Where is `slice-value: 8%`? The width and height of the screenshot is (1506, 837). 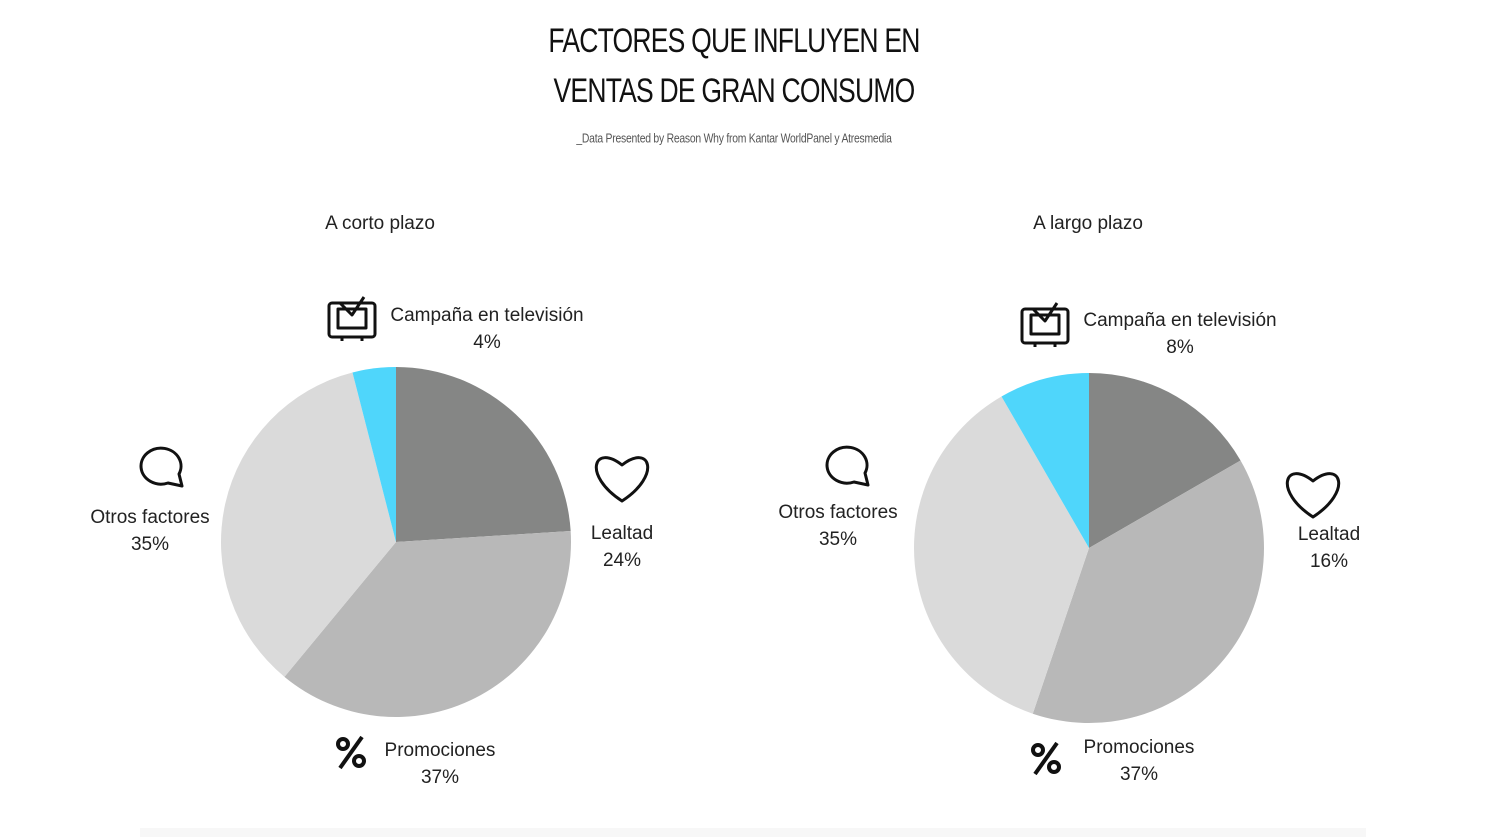 slice-value: 8% is located at coordinates (1180, 347).